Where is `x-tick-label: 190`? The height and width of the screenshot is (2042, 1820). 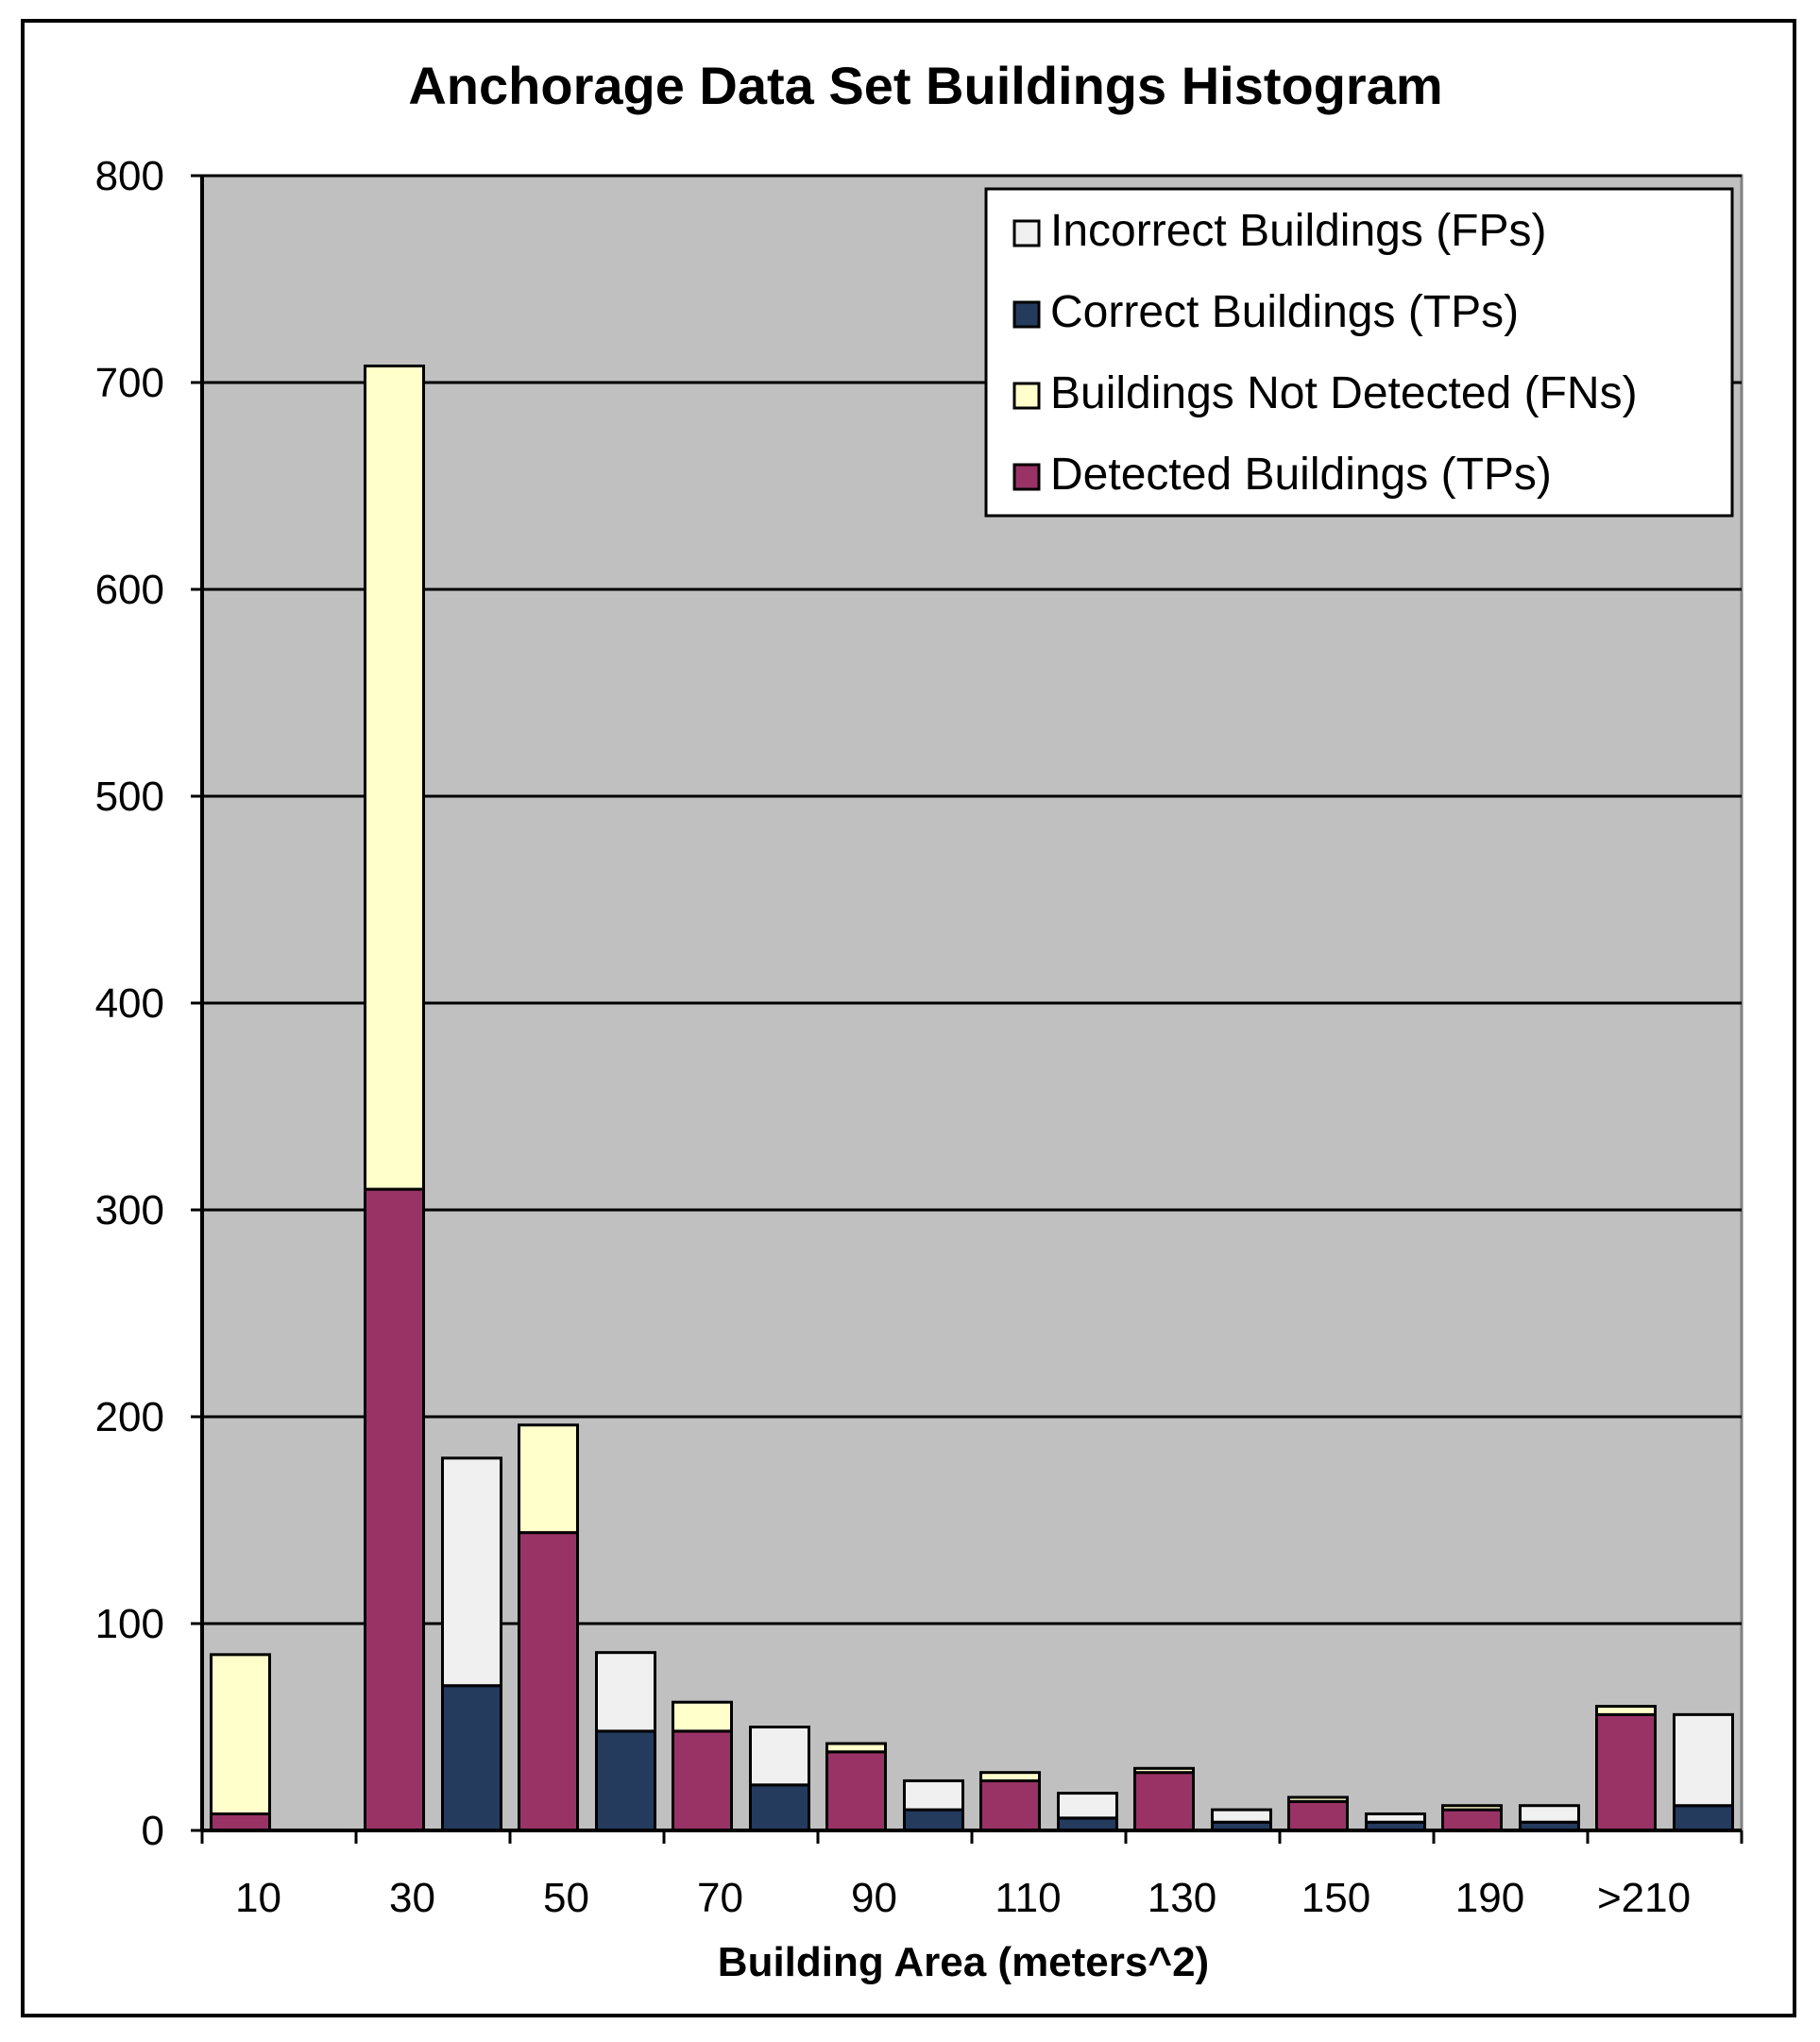
x-tick-label: 190 is located at coordinates (1489, 1898).